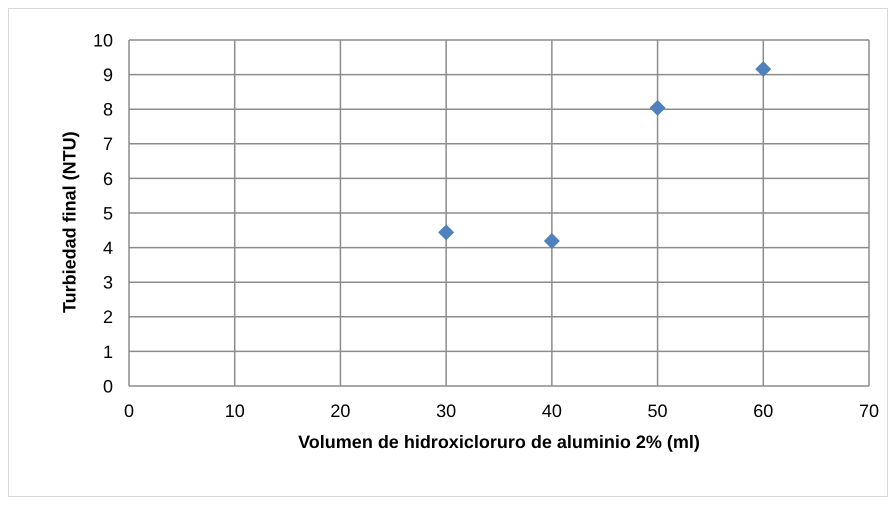 Image resolution: width=896 pixels, height=505 pixels. I want to click on y-tick-label: 8, so click(107, 110).